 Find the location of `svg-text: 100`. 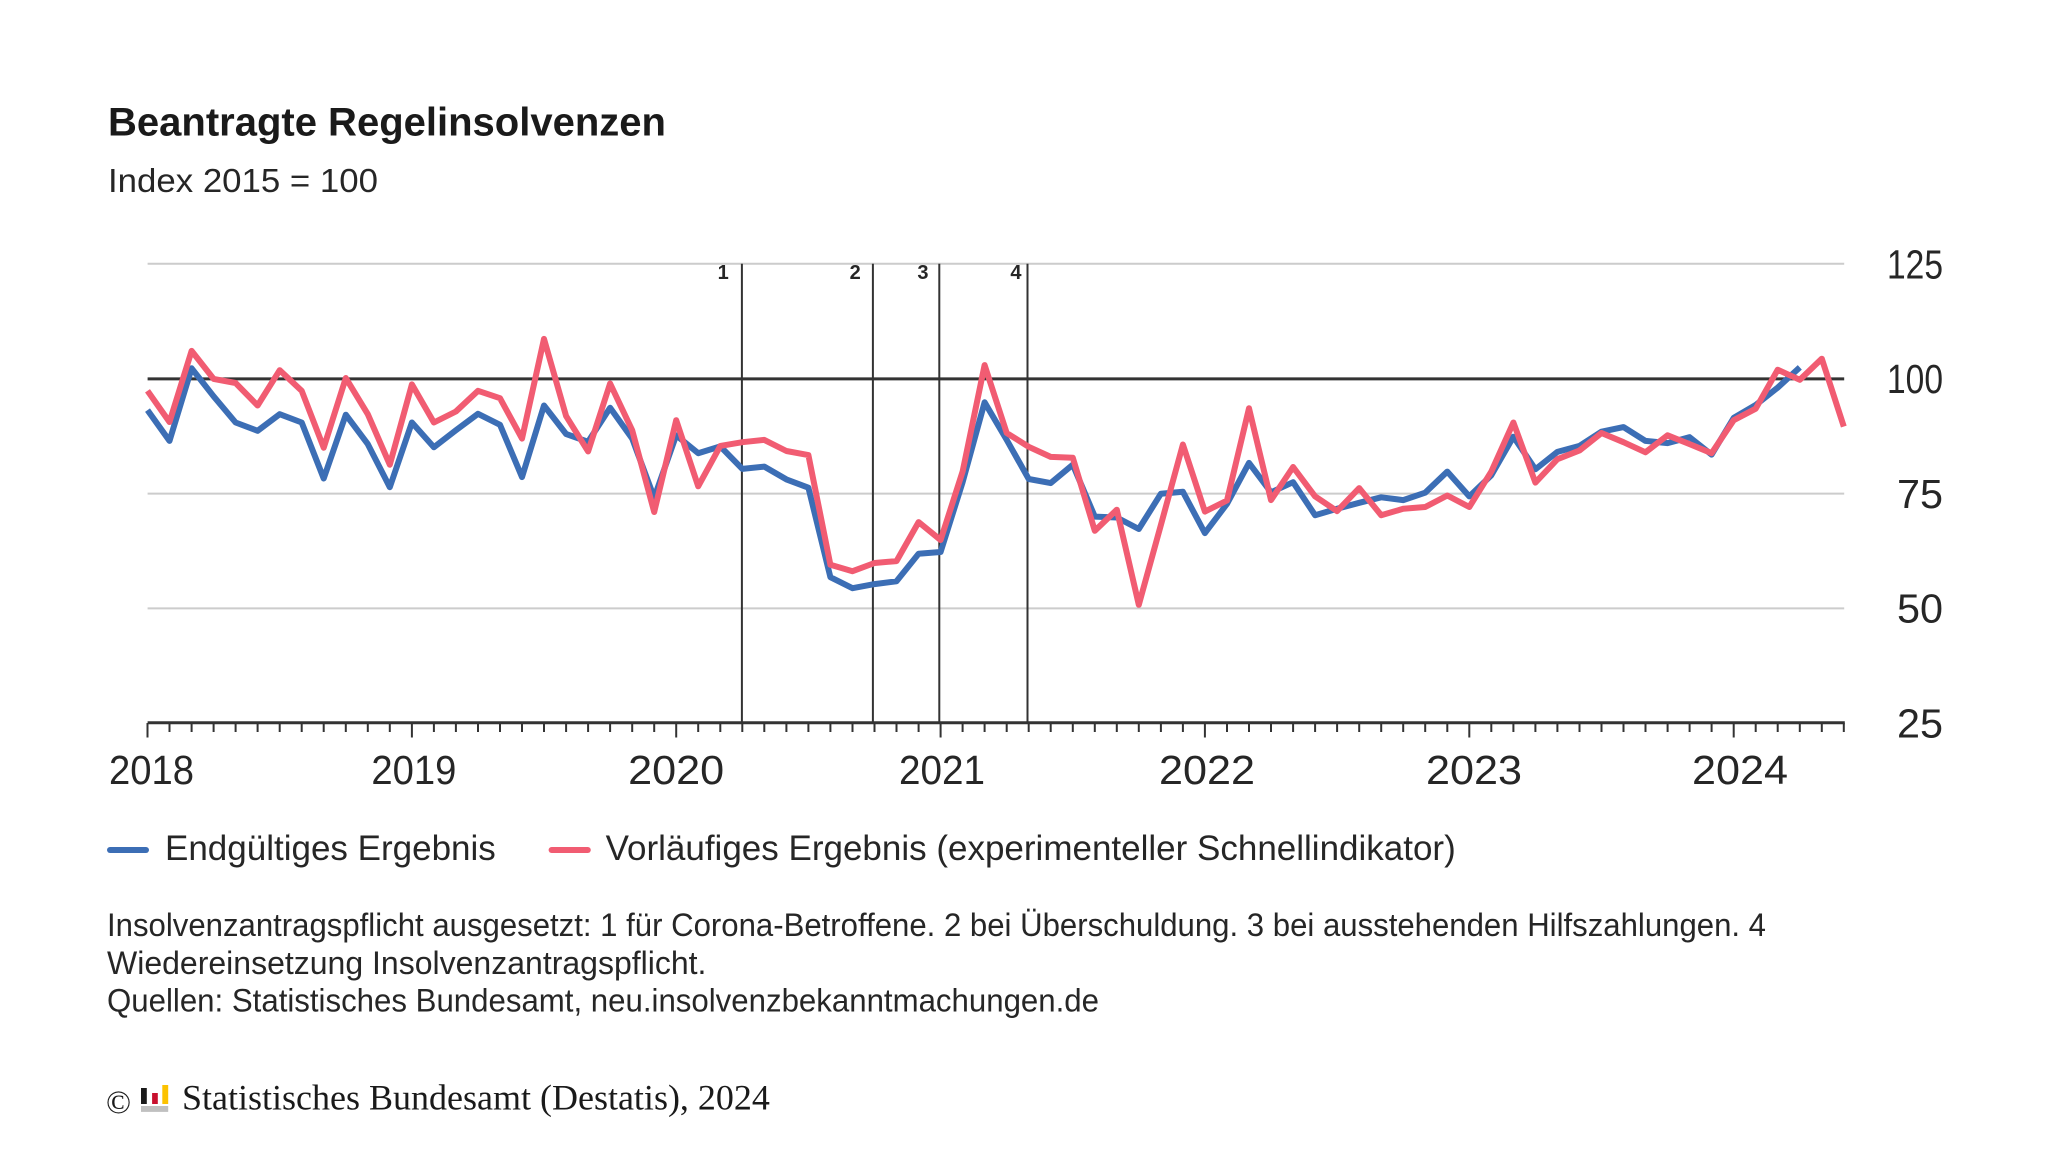

svg-text: 100 is located at coordinates (1915, 379).